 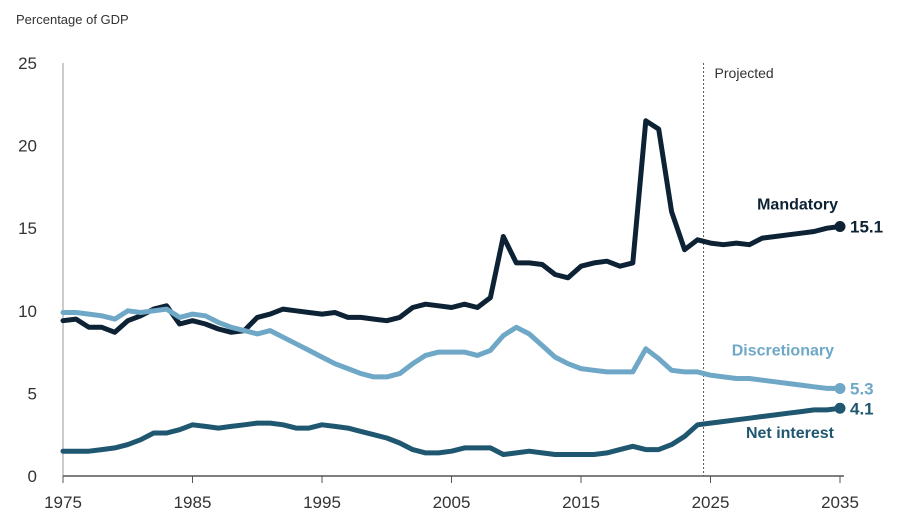 I want to click on y-tick-label: 20, so click(x=27, y=146).